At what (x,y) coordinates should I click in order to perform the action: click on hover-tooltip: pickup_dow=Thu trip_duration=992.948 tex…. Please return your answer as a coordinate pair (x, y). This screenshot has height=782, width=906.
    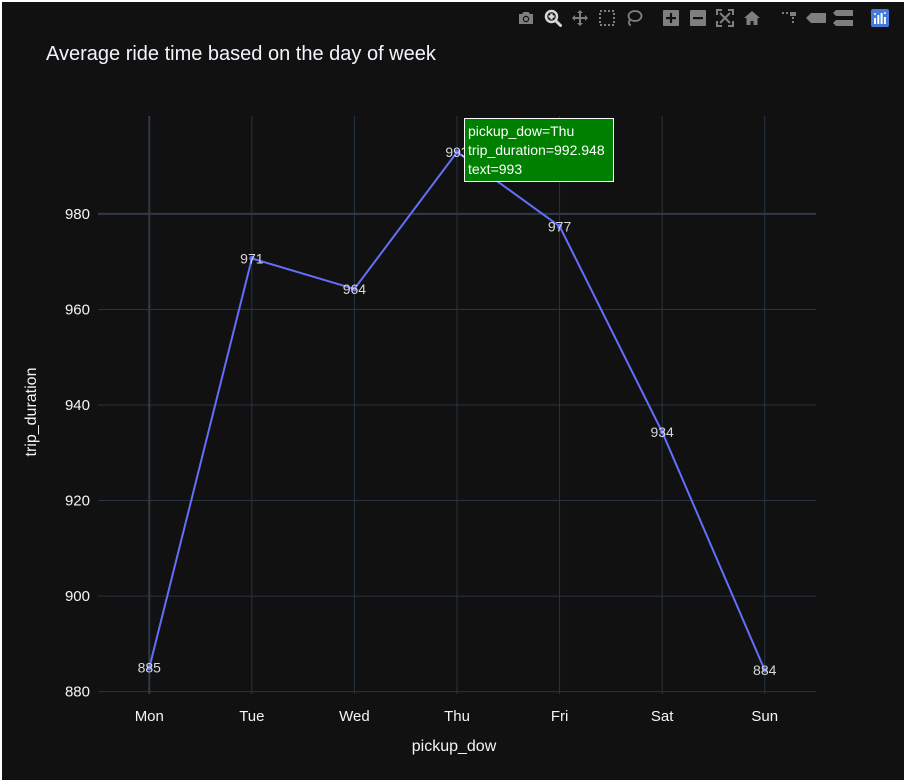
    Looking at the image, I should click on (539, 150).